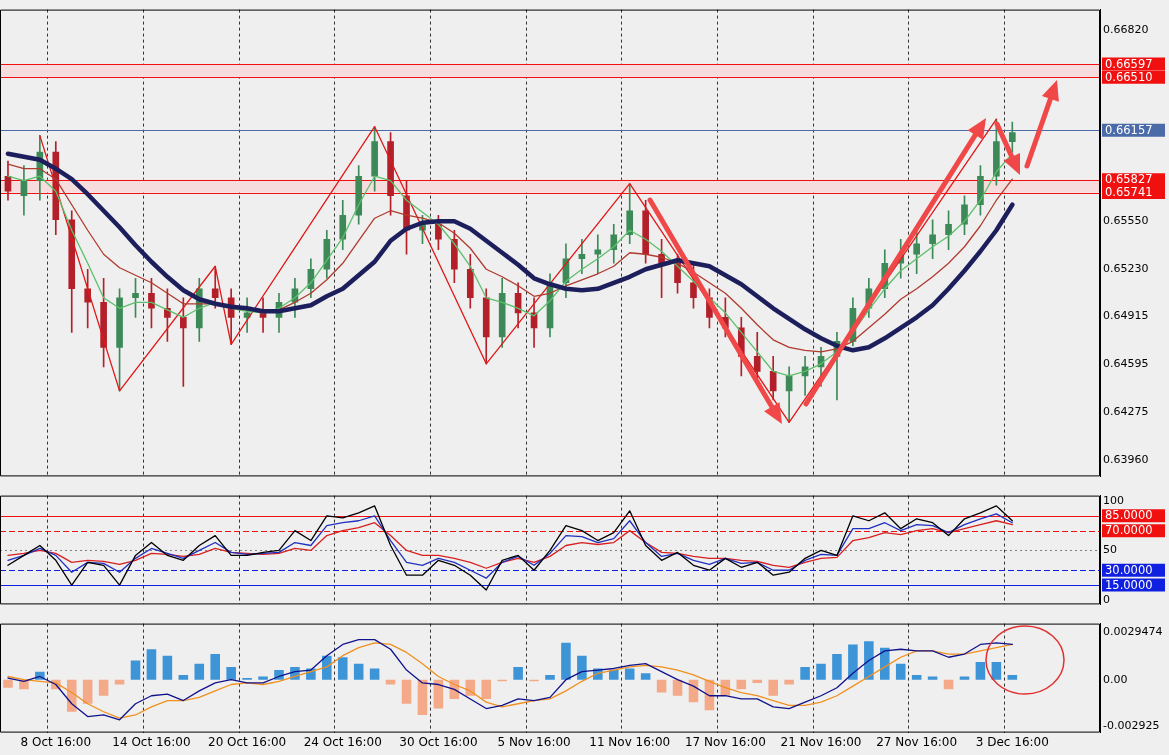 The height and width of the screenshot is (755, 1169). I want to click on ref-line-label: 70.0000, so click(1129, 530).